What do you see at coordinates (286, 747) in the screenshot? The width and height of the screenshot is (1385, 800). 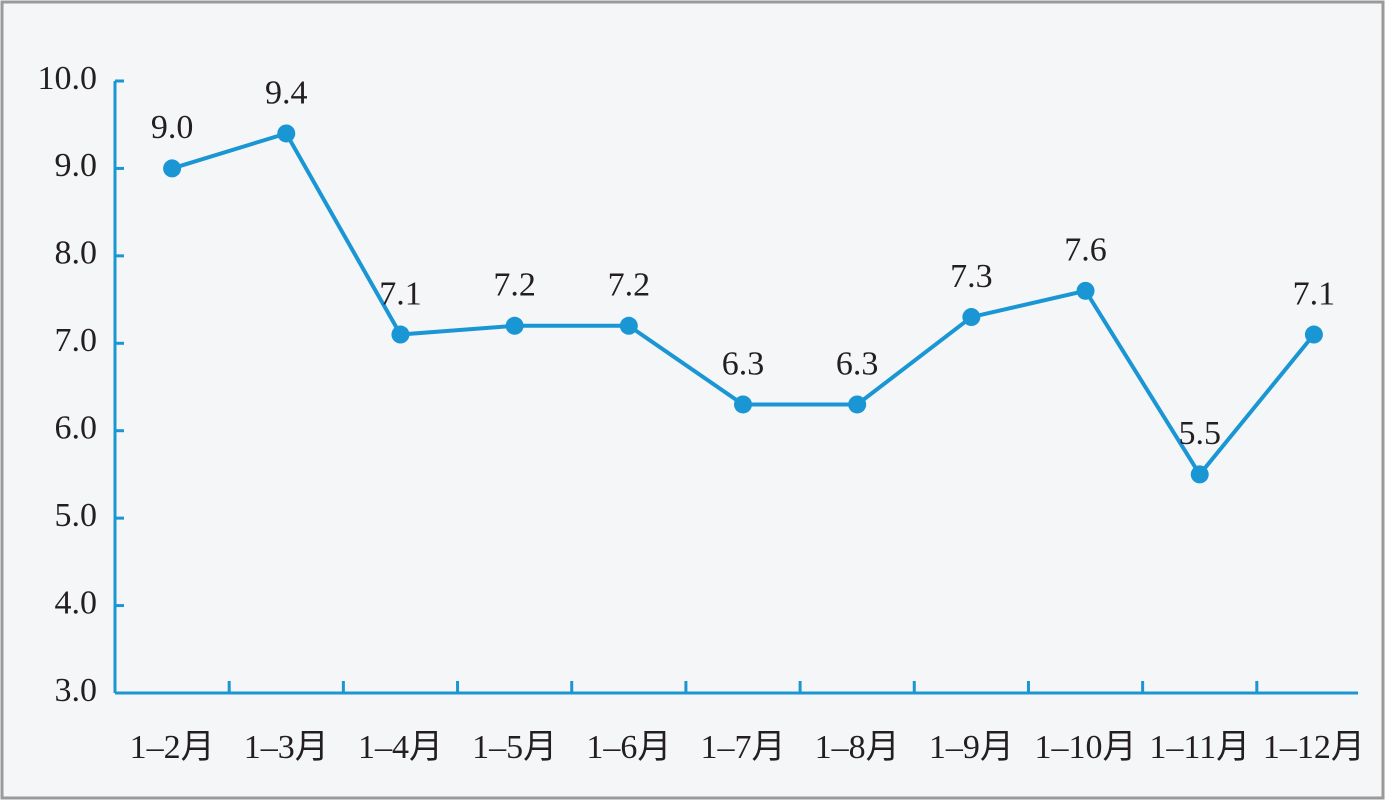 I see `x-tick-label: 1–3月` at bounding box center [286, 747].